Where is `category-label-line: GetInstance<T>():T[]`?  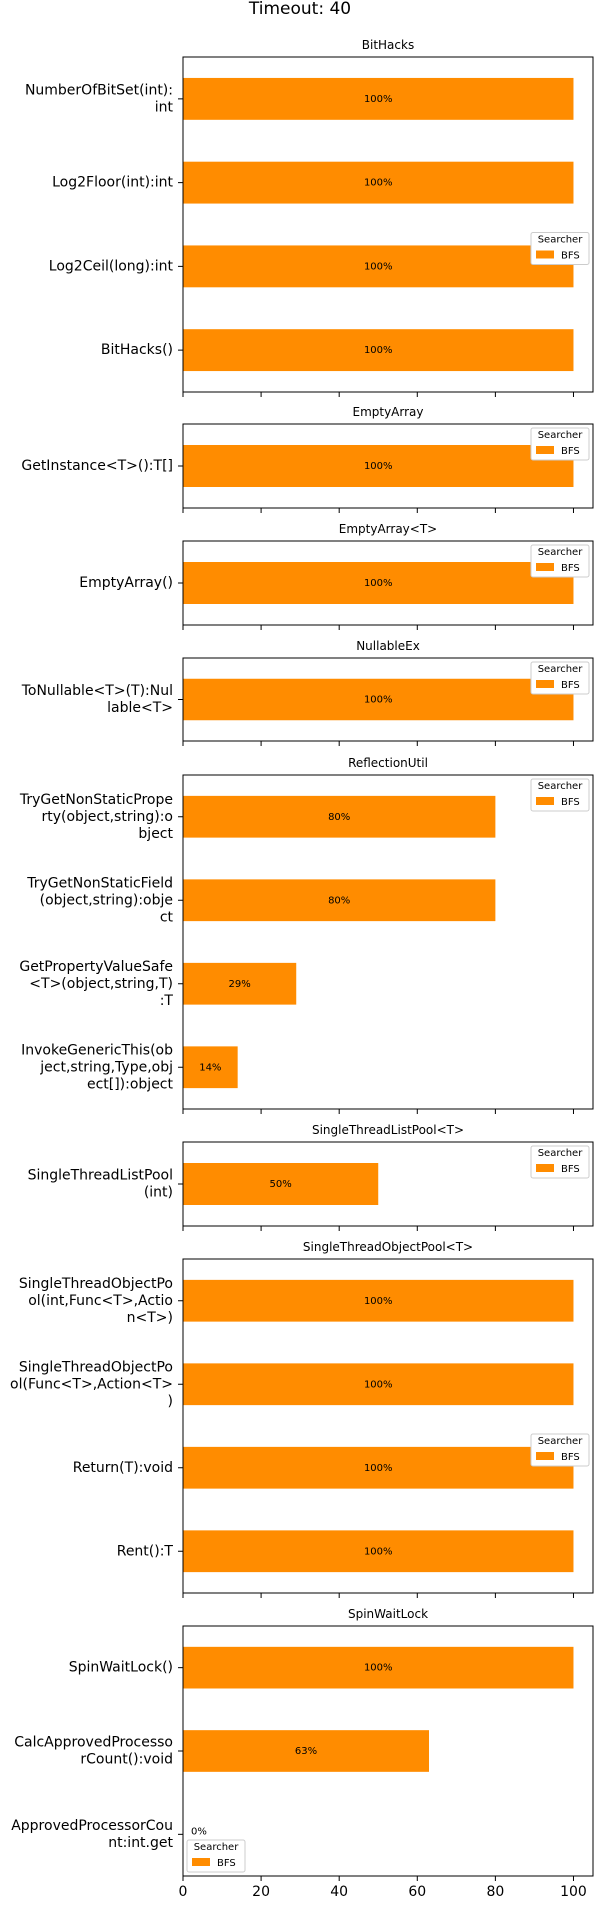 category-label-line: GetInstance<T>():T[] is located at coordinates (97, 466).